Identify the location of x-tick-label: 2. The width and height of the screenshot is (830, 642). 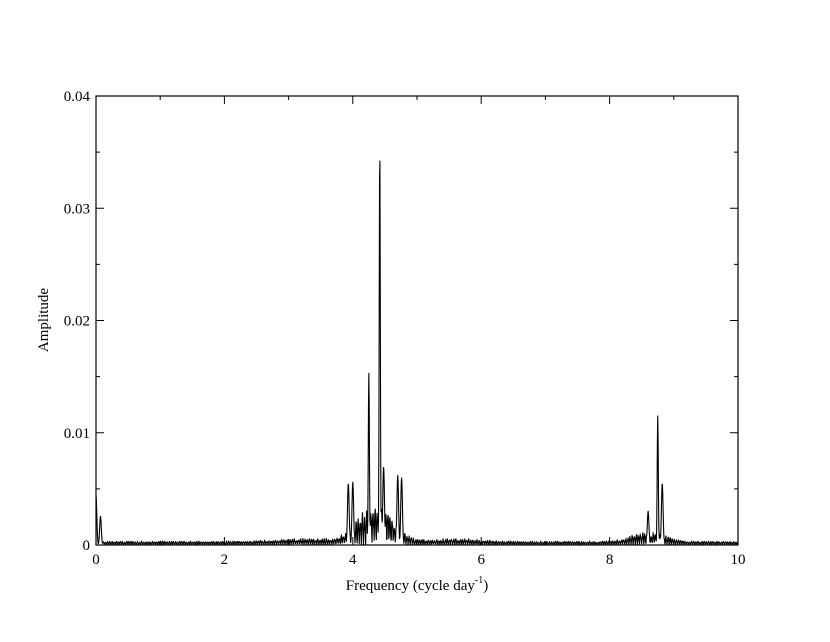
(225, 560).